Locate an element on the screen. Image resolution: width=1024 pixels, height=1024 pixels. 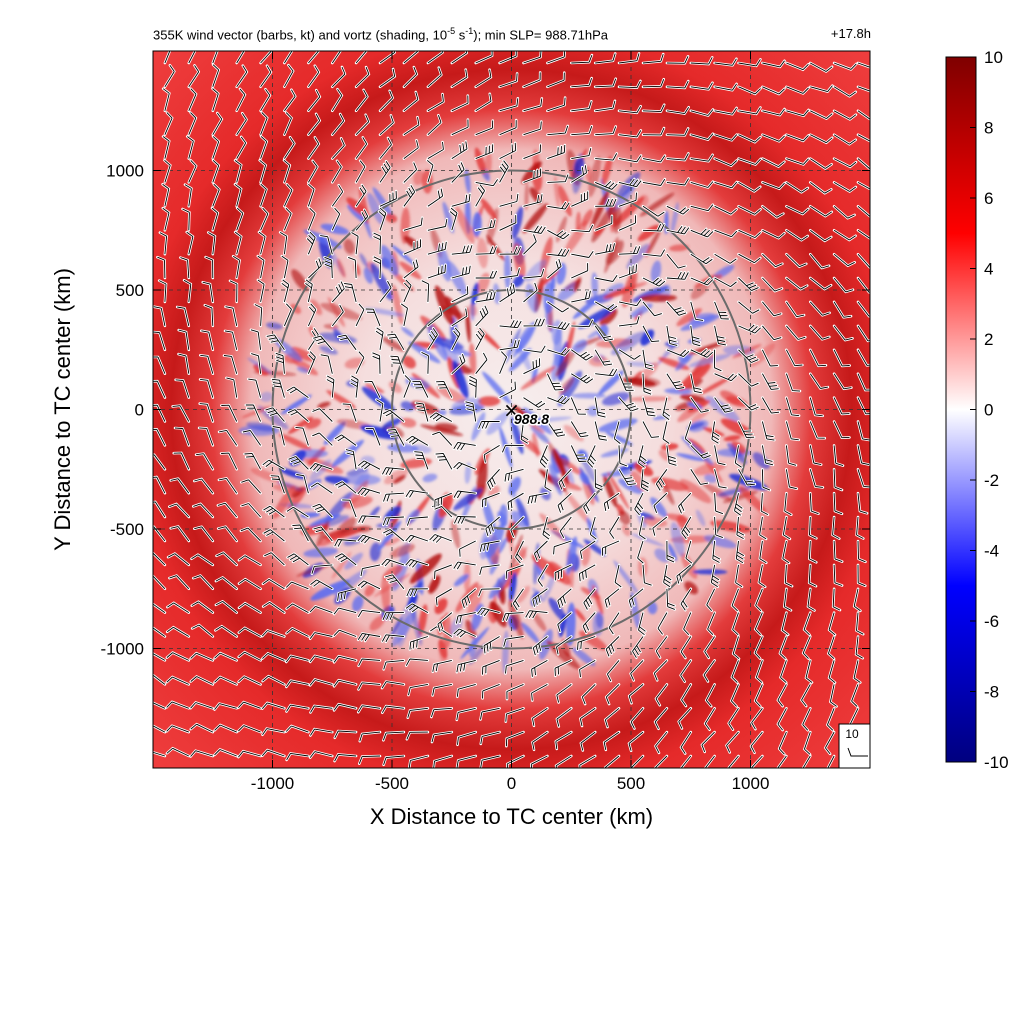
barb-reference-box is located at coordinates (854, 746).